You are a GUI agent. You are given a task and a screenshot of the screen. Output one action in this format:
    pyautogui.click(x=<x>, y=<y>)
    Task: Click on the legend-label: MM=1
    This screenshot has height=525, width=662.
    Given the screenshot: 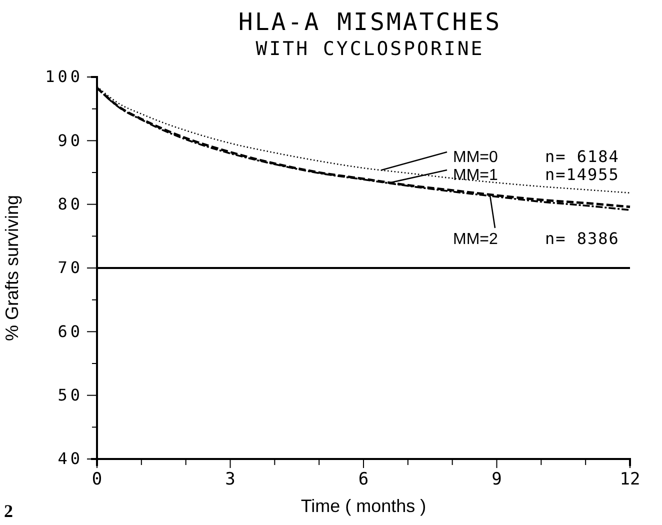 What is the action you would take?
    pyautogui.click(x=475, y=175)
    